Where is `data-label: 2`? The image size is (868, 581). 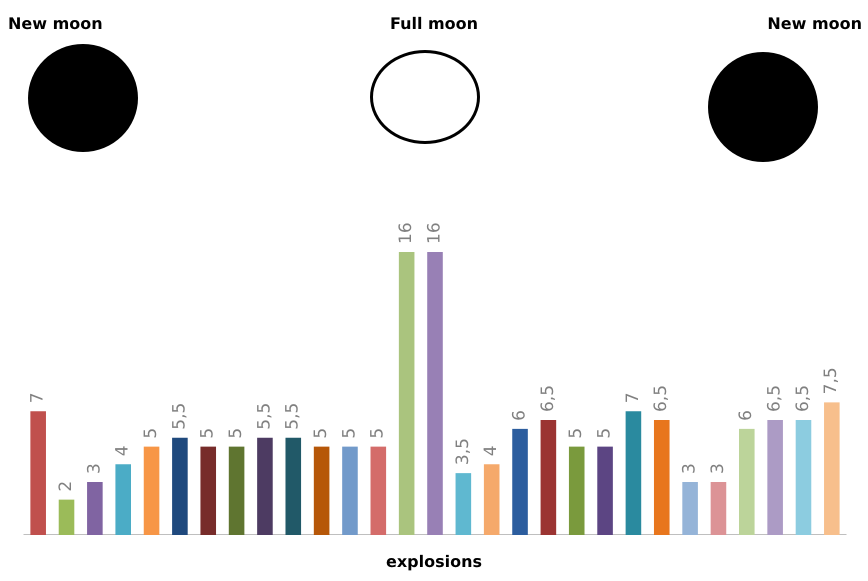 data-label: 2 is located at coordinates (66, 486).